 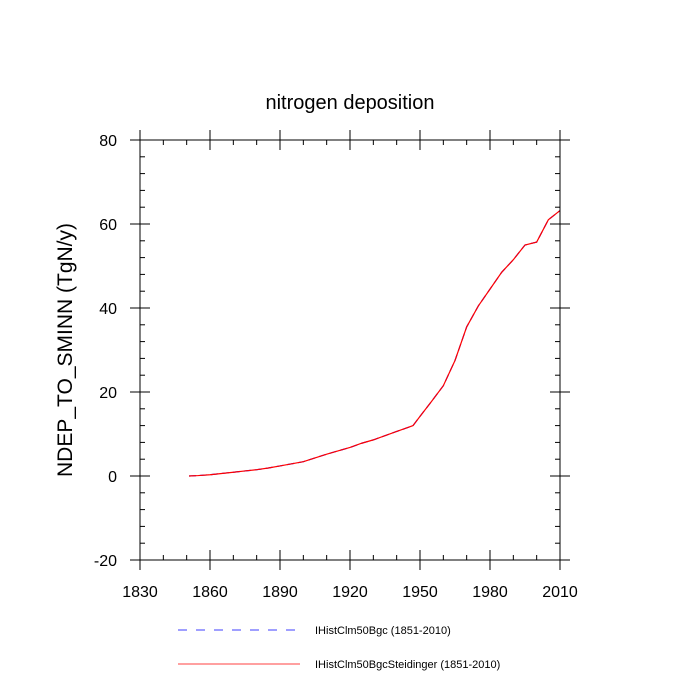 What do you see at coordinates (490, 592) in the screenshot?
I see `x-tick-label: 1980` at bounding box center [490, 592].